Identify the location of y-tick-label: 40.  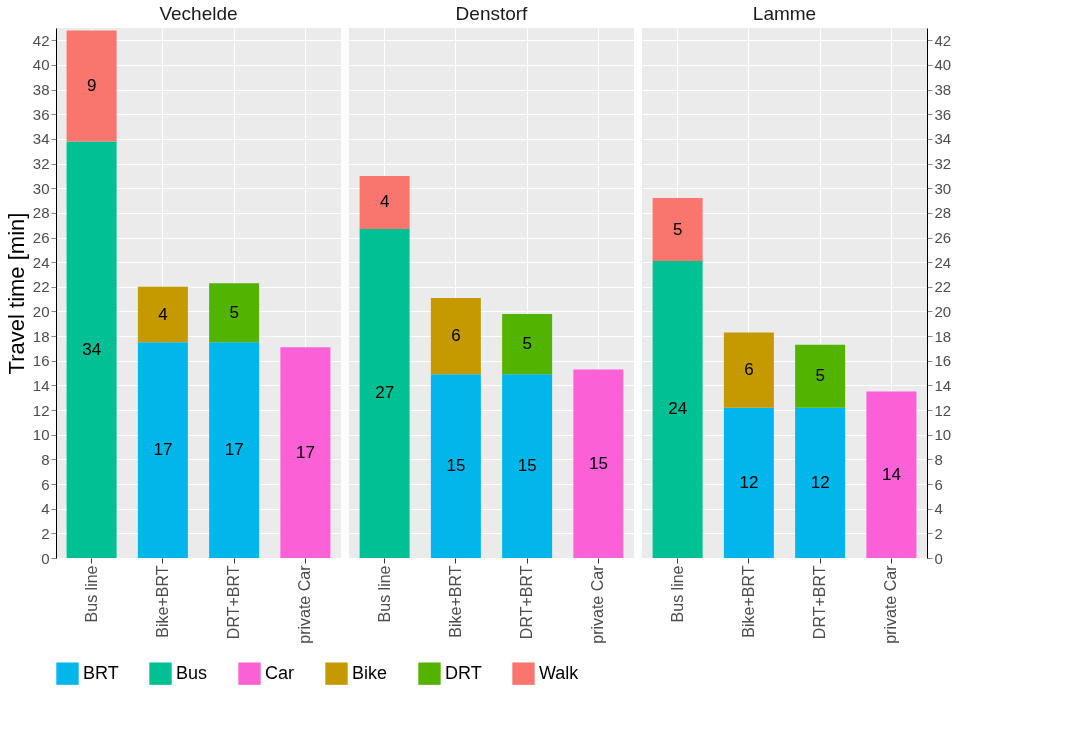
(943, 65).